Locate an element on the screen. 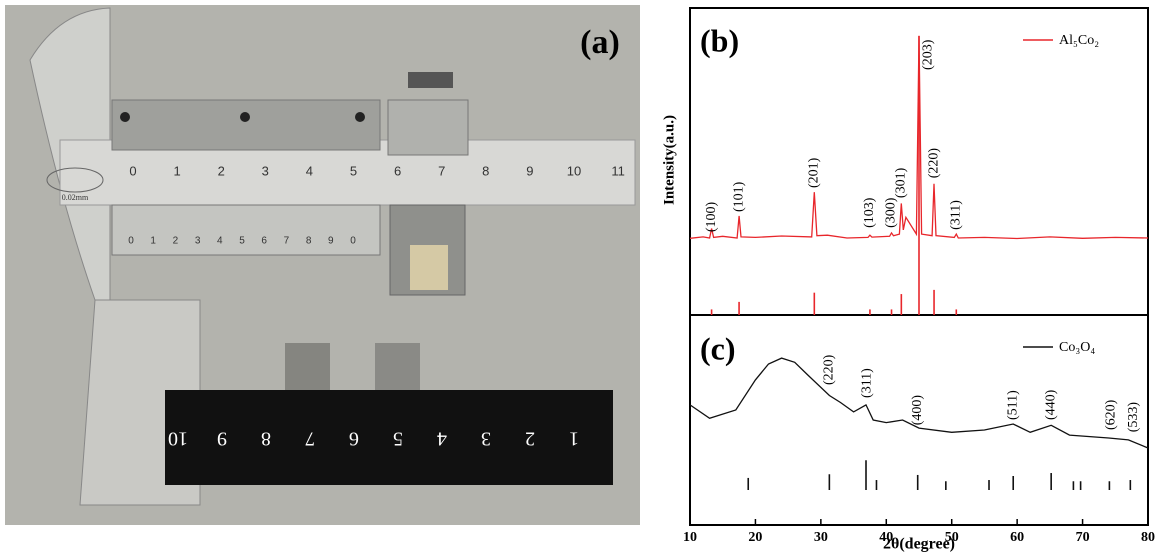 This screenshot has width=1162, height=553. vernier-number: 6 is located at coordinates (264, 241).